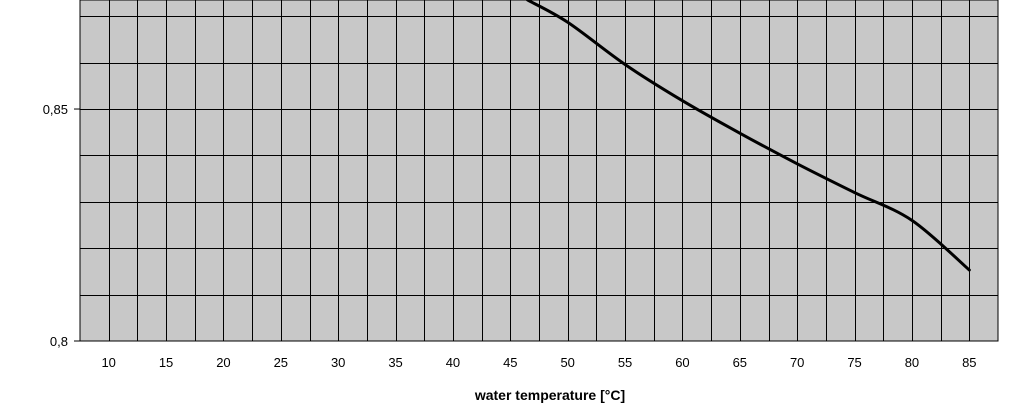 This screenshot has width=1024, height=417. Describe the element at coordinates (510, 362) in the screenshot. I see `x-tick-label: 45` at that location.